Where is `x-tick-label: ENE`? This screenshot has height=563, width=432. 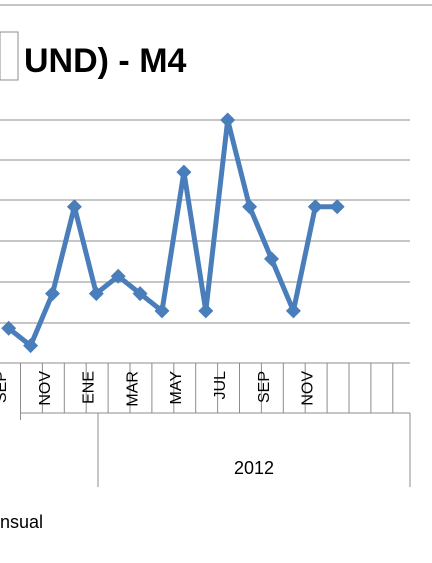 x-tick-label: ENE is located at coordinates (89, 387).